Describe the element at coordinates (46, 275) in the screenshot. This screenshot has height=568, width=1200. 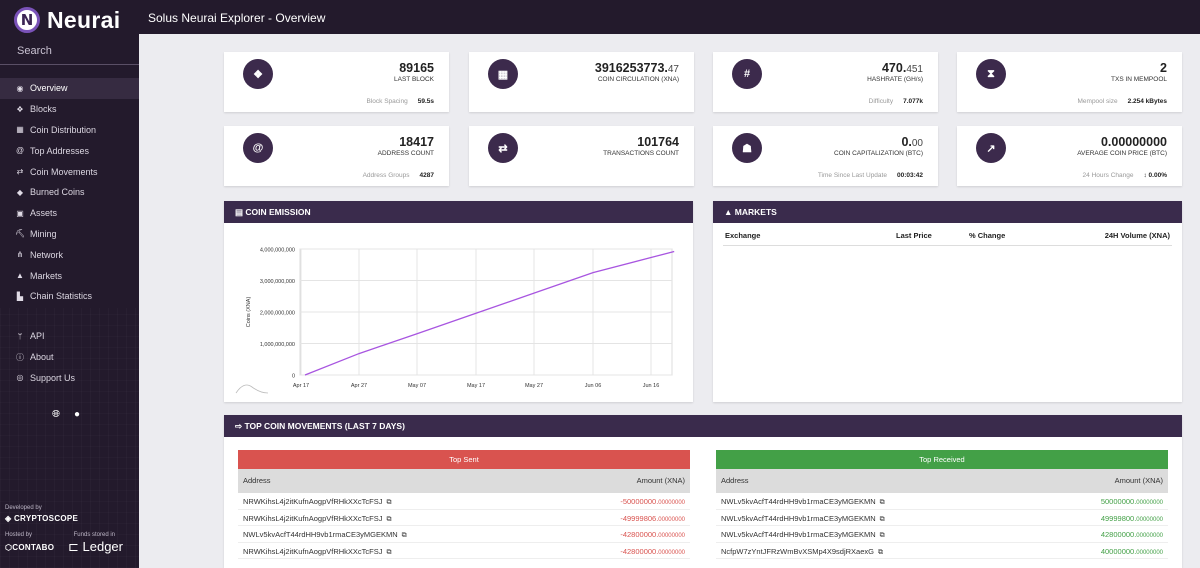
I see `sidebar-item-label: Markets` at that location.